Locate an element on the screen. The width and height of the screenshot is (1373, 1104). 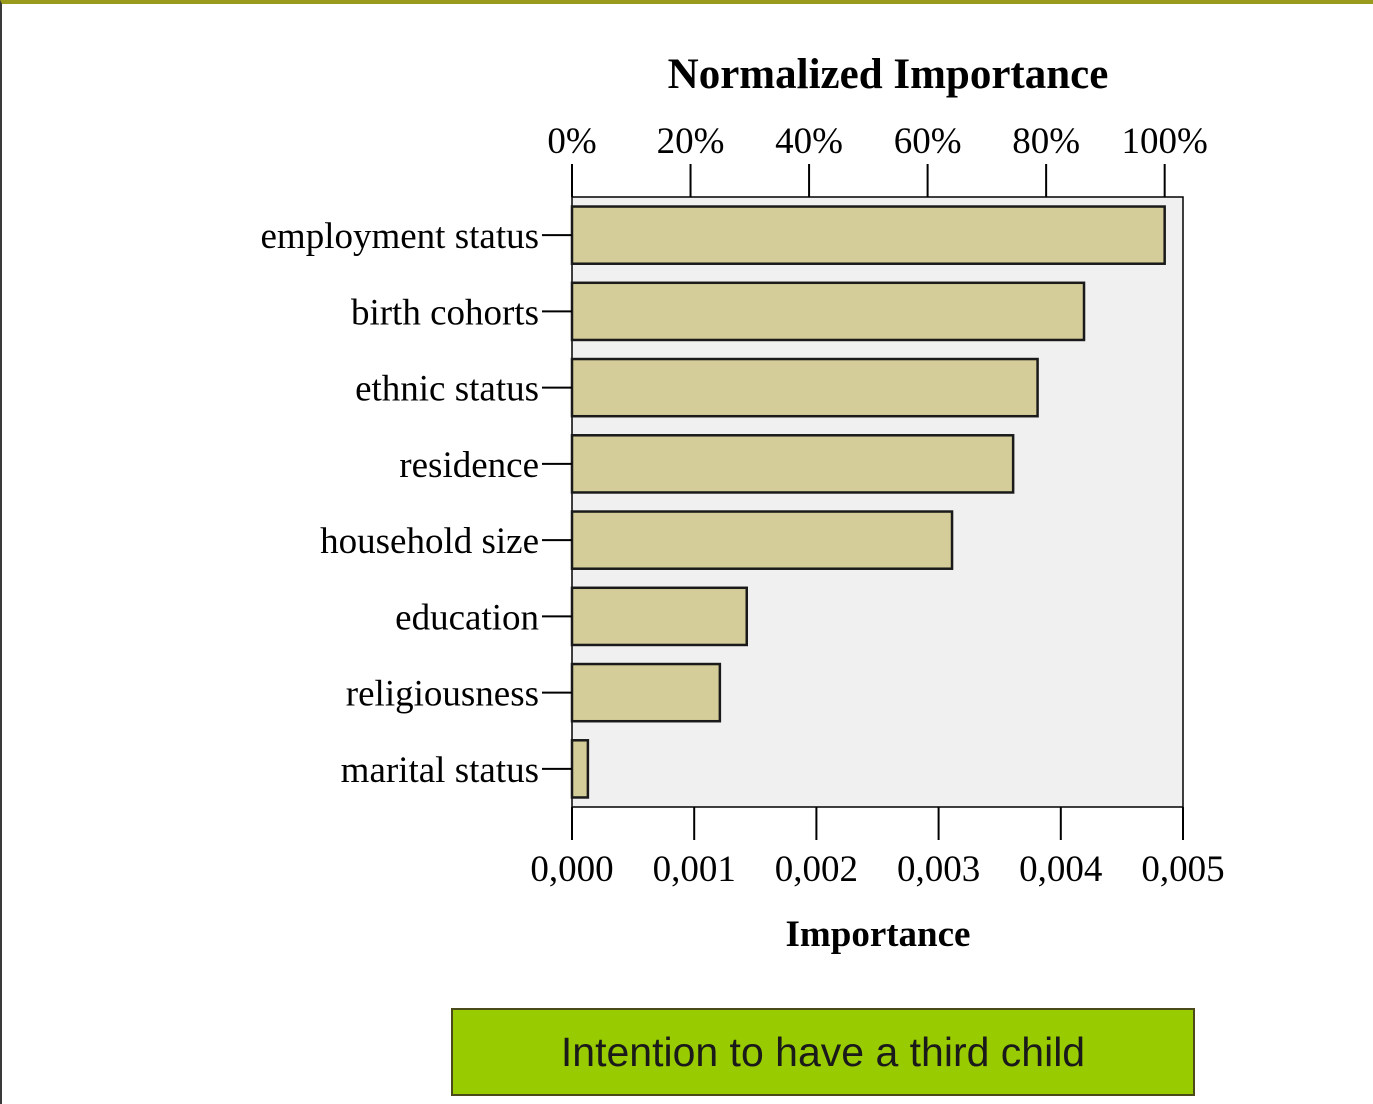
caption-text: Intention to have a third child is located at coordinates (823, 1051).